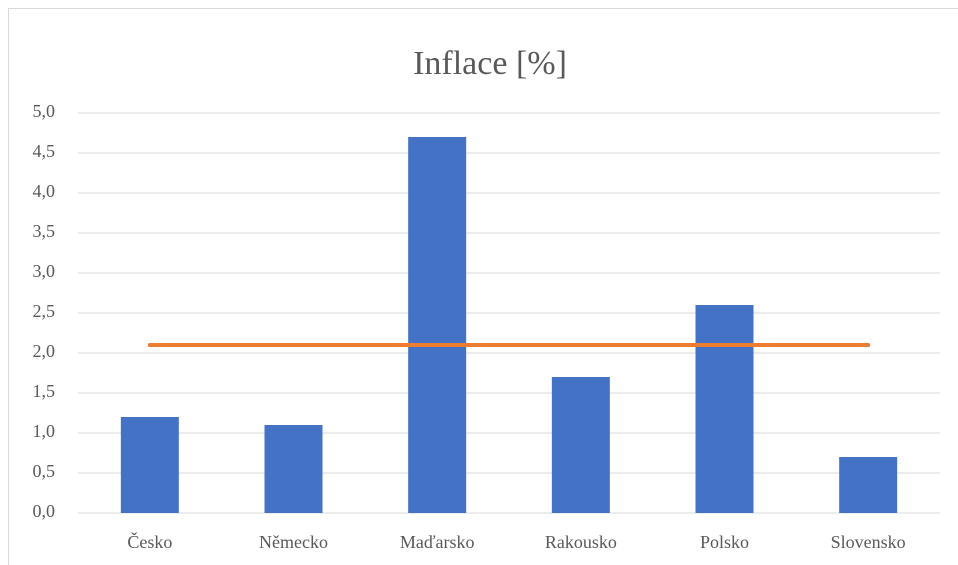 Image resolution: width=958 pixels, height=565 pixels. I want to click on y-tick-label: 3,5, so click(44, 231).